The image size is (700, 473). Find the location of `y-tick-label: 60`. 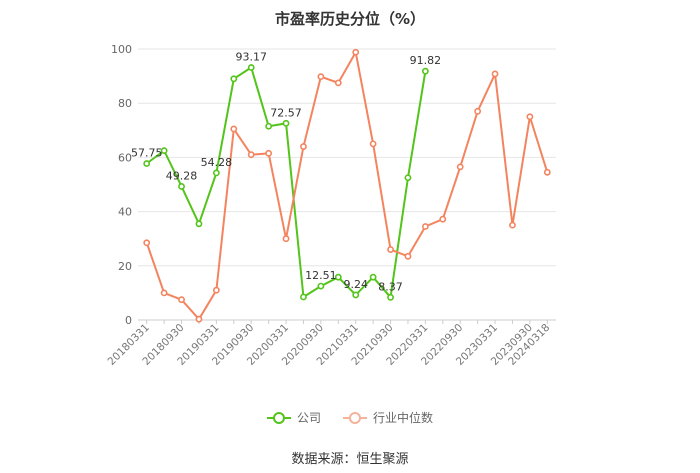

y-tick-label: 60 is located at coordinates (125, 157).